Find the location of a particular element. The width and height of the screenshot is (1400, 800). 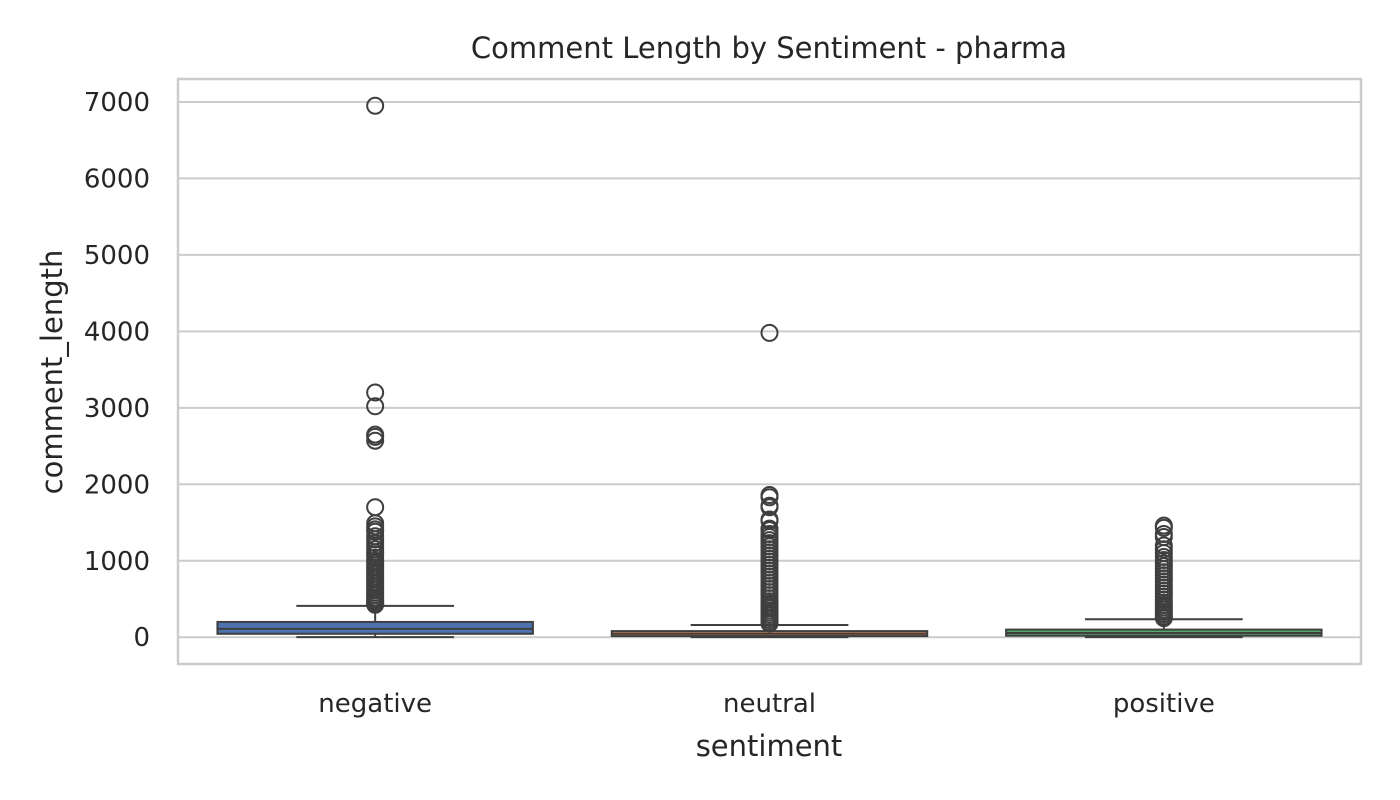

x-tick-label-neutral: neutral is located at coordinates (769, 704).